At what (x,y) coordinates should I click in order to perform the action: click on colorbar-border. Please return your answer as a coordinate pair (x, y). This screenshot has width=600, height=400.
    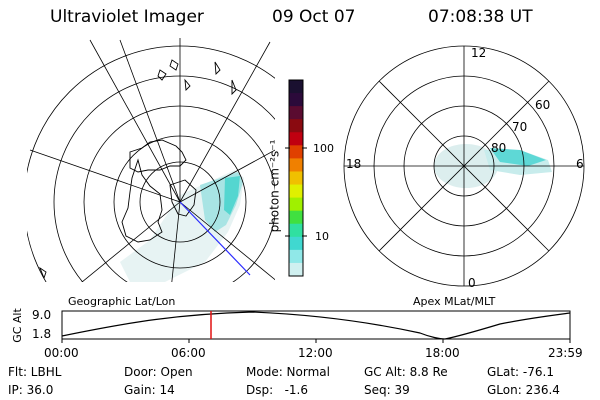
    Looking at the image, I should click on (296, 178).